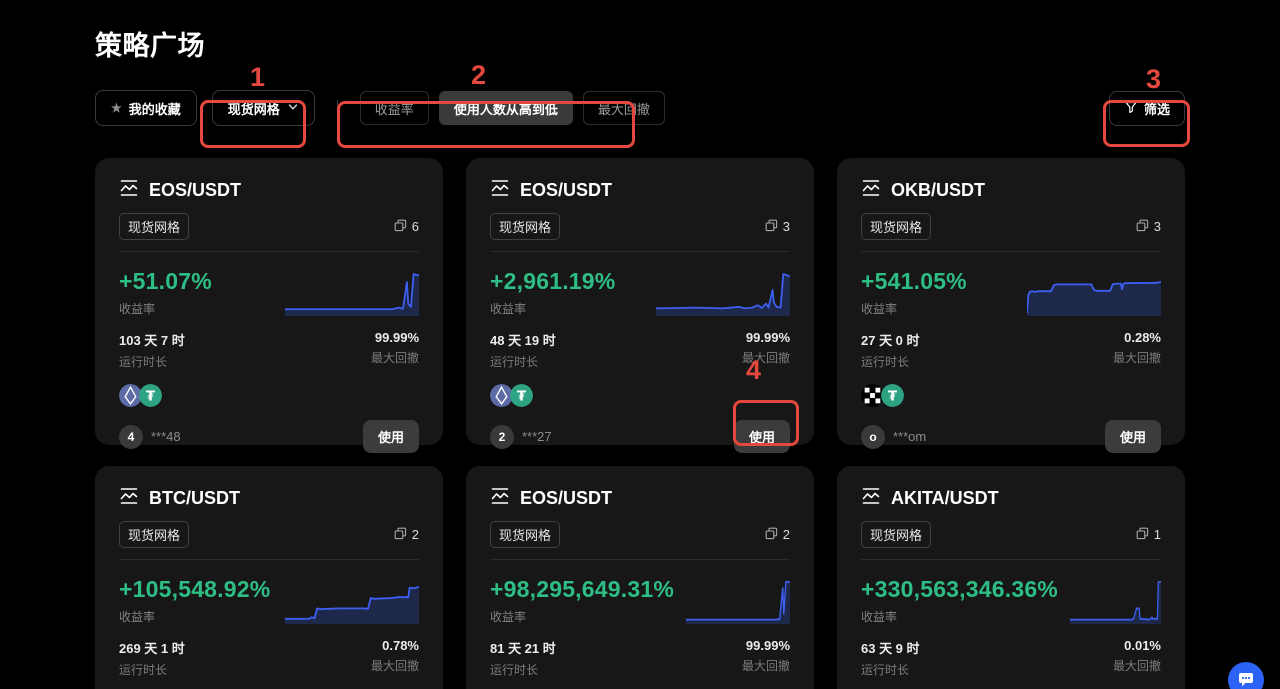 The height and width of the screenshot is (689, 1280). I want to click on card-title-row: OKB/USDT, so click(1011, 190).